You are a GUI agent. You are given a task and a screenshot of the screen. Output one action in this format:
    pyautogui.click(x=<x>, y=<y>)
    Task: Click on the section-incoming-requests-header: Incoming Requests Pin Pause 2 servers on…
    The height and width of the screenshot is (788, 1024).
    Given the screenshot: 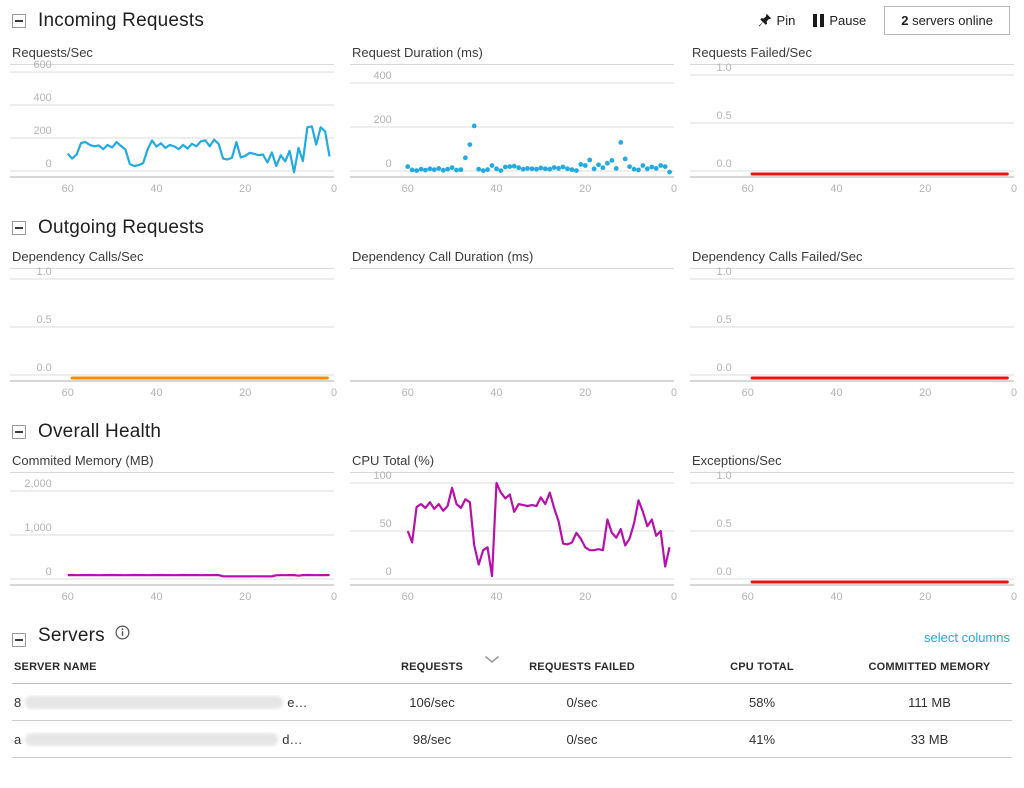 What is the action you would take?
    pyautogui.click(x=511, y=20)
    